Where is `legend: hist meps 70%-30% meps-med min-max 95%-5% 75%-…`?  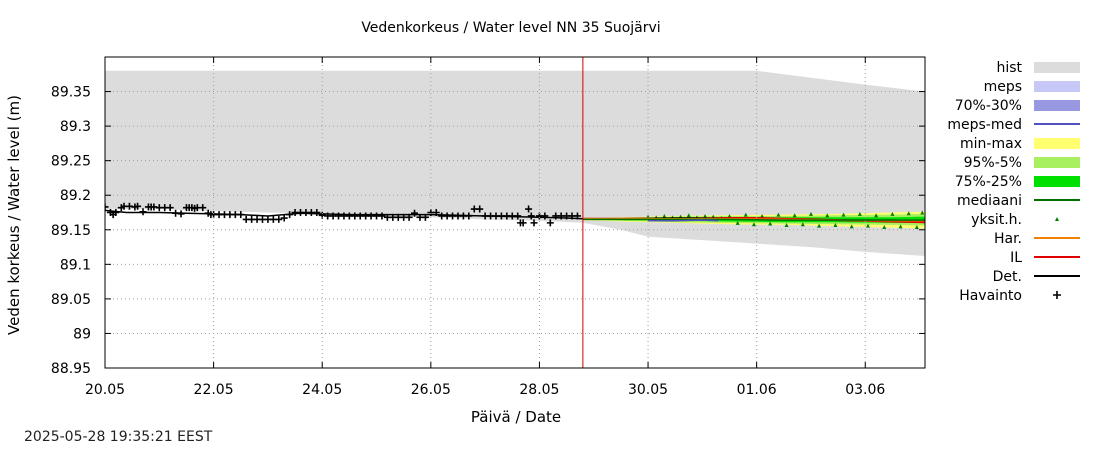 legend: hist meps 70%-30% meps-med min-max 95%-5% 75%-… is located at coordinates (1013, 182).